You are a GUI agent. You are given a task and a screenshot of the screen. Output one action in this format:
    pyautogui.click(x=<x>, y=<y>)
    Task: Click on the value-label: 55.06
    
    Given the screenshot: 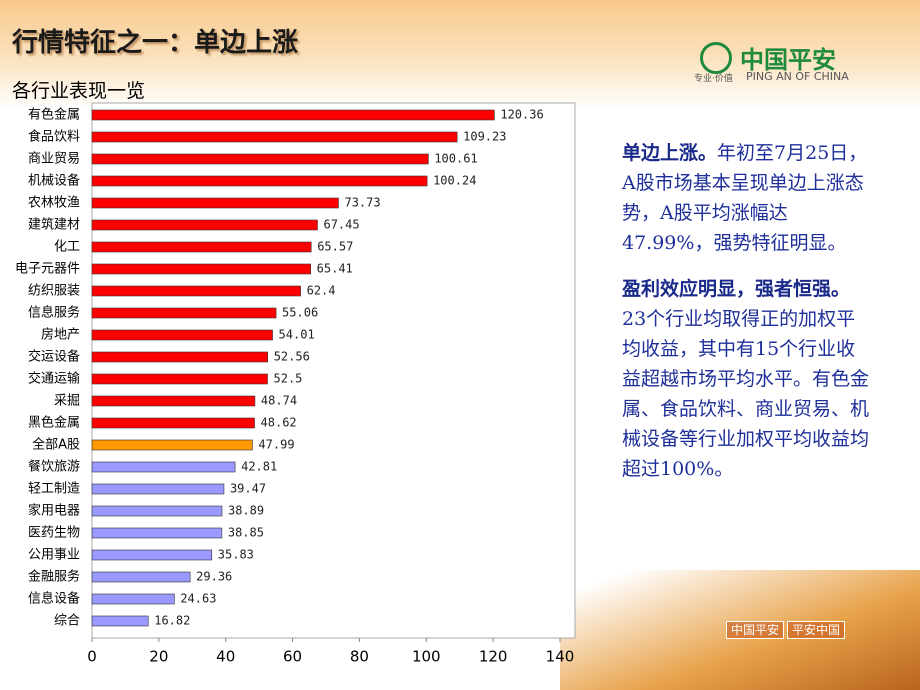 What is the action you would take?
    pyautogui.click(x=300, y=313)
    